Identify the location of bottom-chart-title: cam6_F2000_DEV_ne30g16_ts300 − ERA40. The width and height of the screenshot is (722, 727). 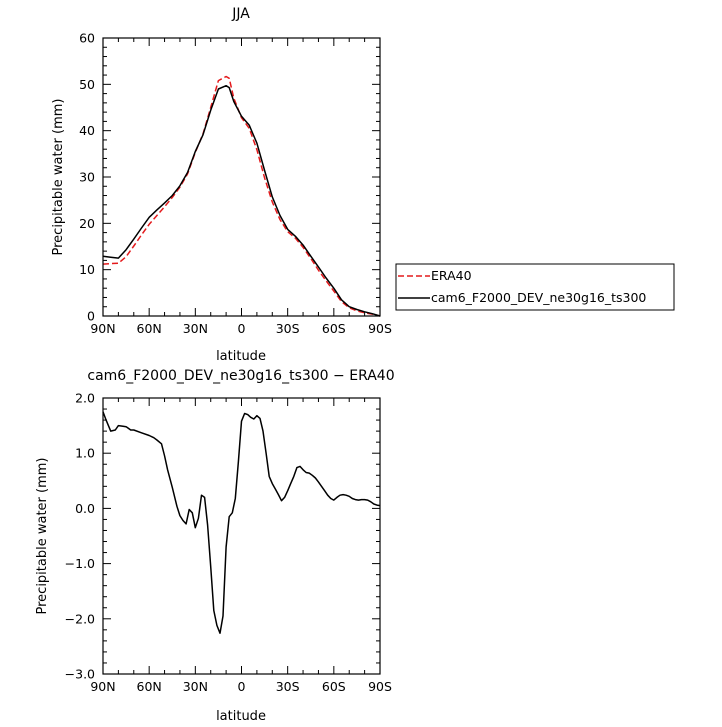
(240, 376).